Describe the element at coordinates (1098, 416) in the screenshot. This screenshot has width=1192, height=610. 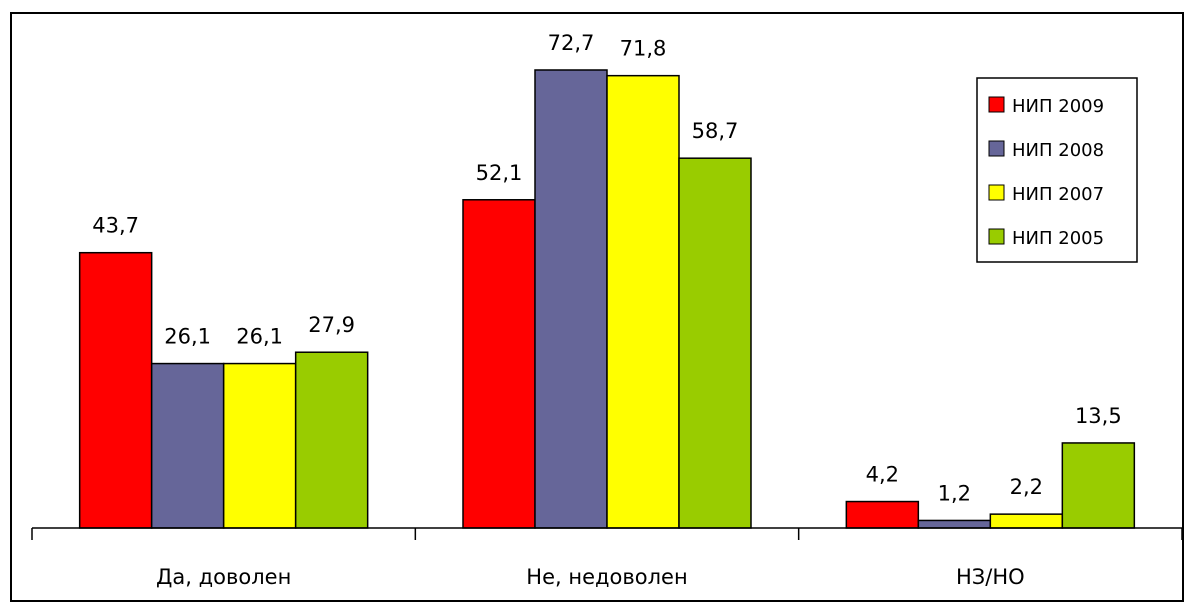
I see `data-label-3-4: 13,5` at that location.